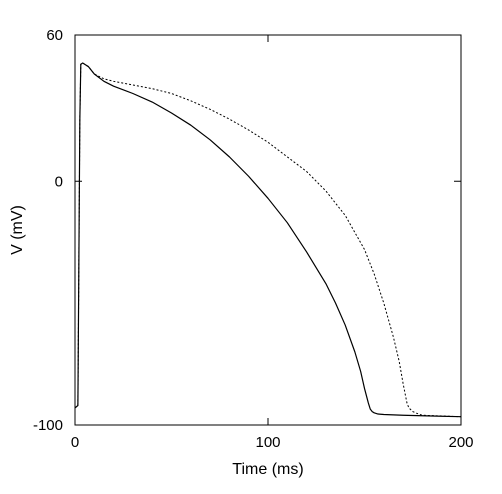 This screenshot has height=494, width=502. I want to click on x-tick-label: 0, so click(75, 442).